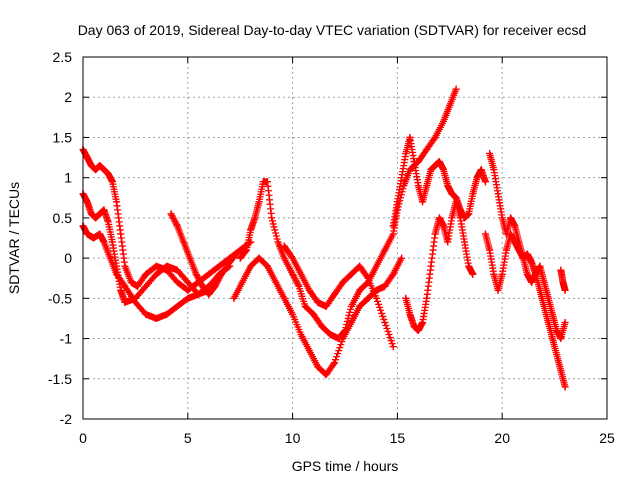 The height and width of the screenshot is (480, 640). I want to click on y-tick-label: -1.5, so click(60, 379).